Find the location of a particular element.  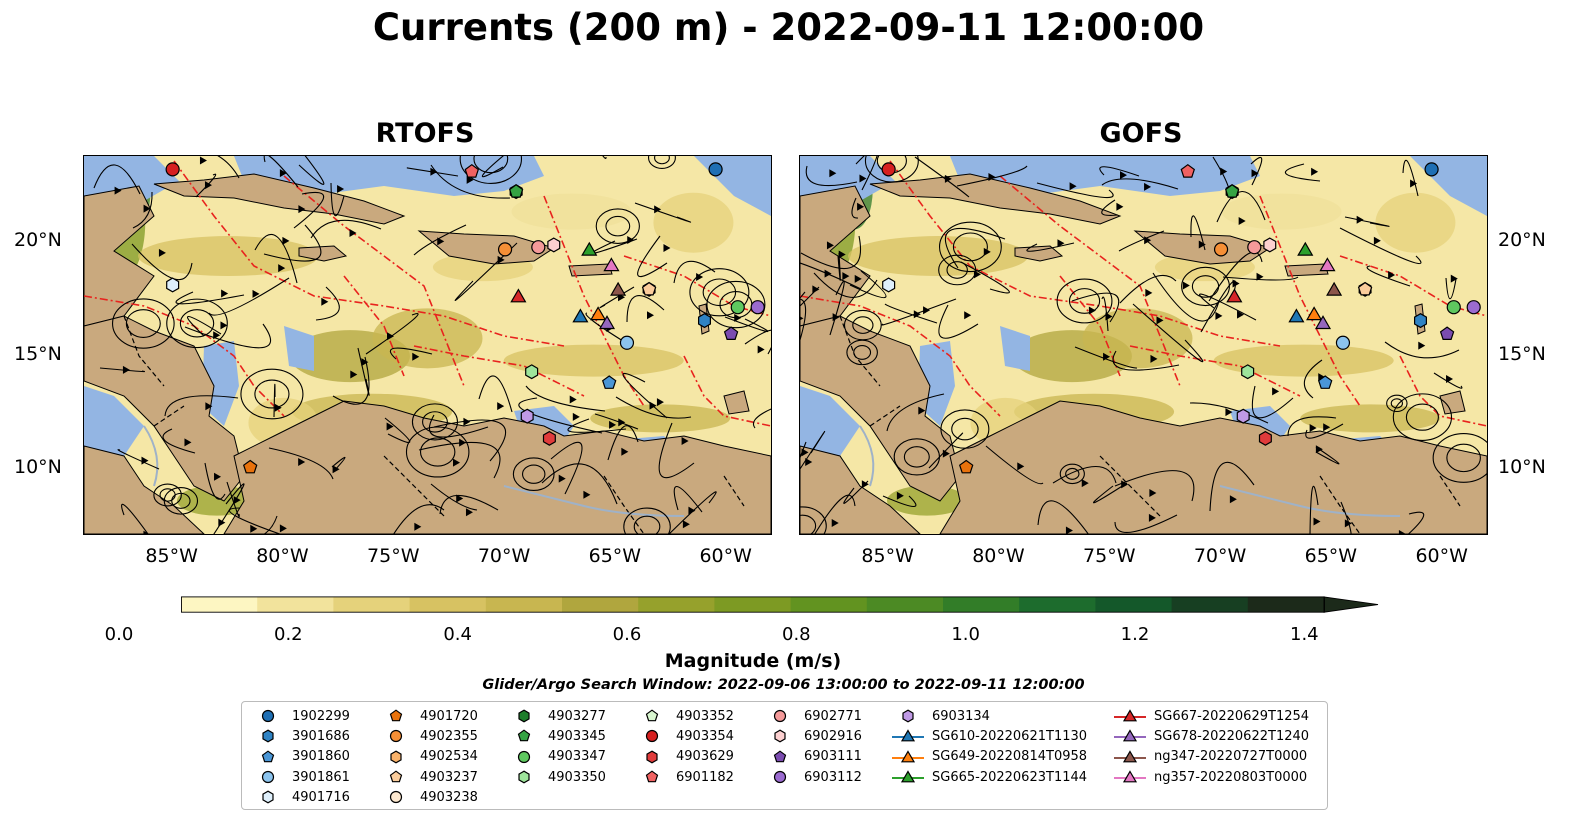

legend-label: 3901686 is located at coordinates (321, 736).